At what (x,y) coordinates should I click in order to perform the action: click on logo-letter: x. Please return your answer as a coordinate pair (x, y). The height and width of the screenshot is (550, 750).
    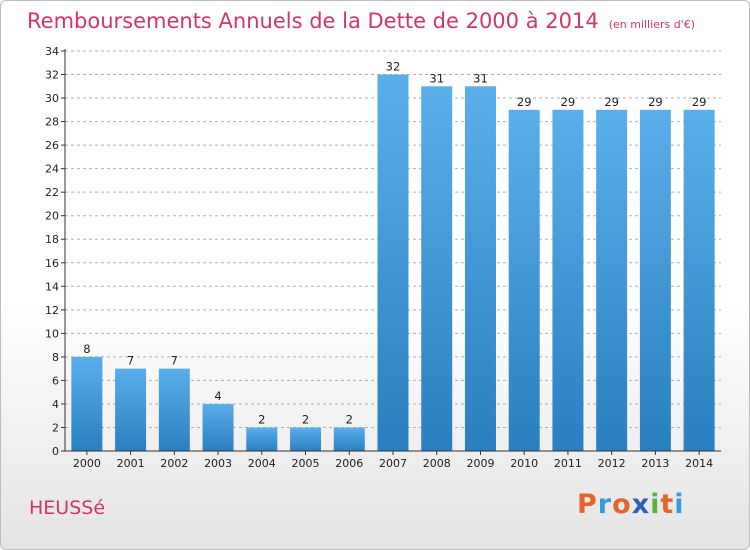
    Looking at the image, I should click on (641, 504).